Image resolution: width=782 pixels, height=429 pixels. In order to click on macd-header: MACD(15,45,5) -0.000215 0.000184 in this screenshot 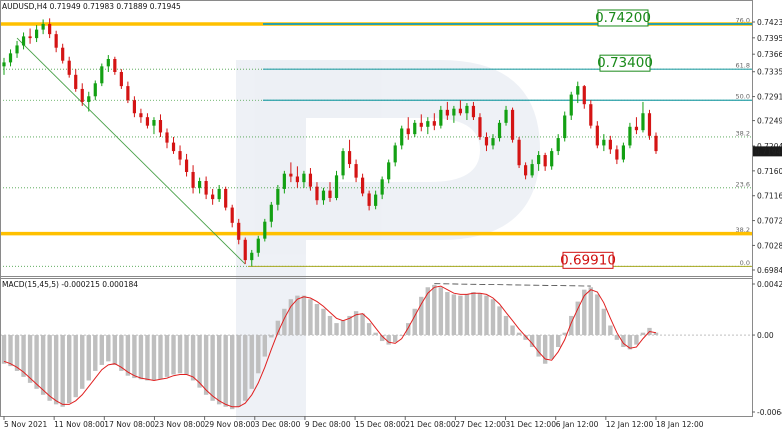, I will do `click(70, 284)`.